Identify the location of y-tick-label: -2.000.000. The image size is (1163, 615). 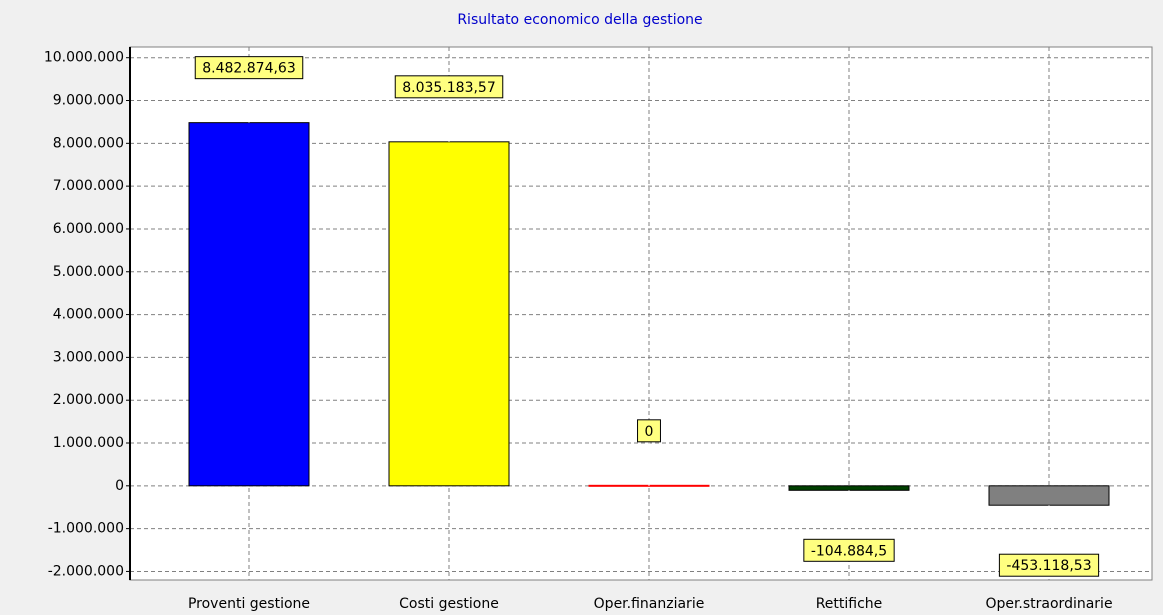
(86, 571).